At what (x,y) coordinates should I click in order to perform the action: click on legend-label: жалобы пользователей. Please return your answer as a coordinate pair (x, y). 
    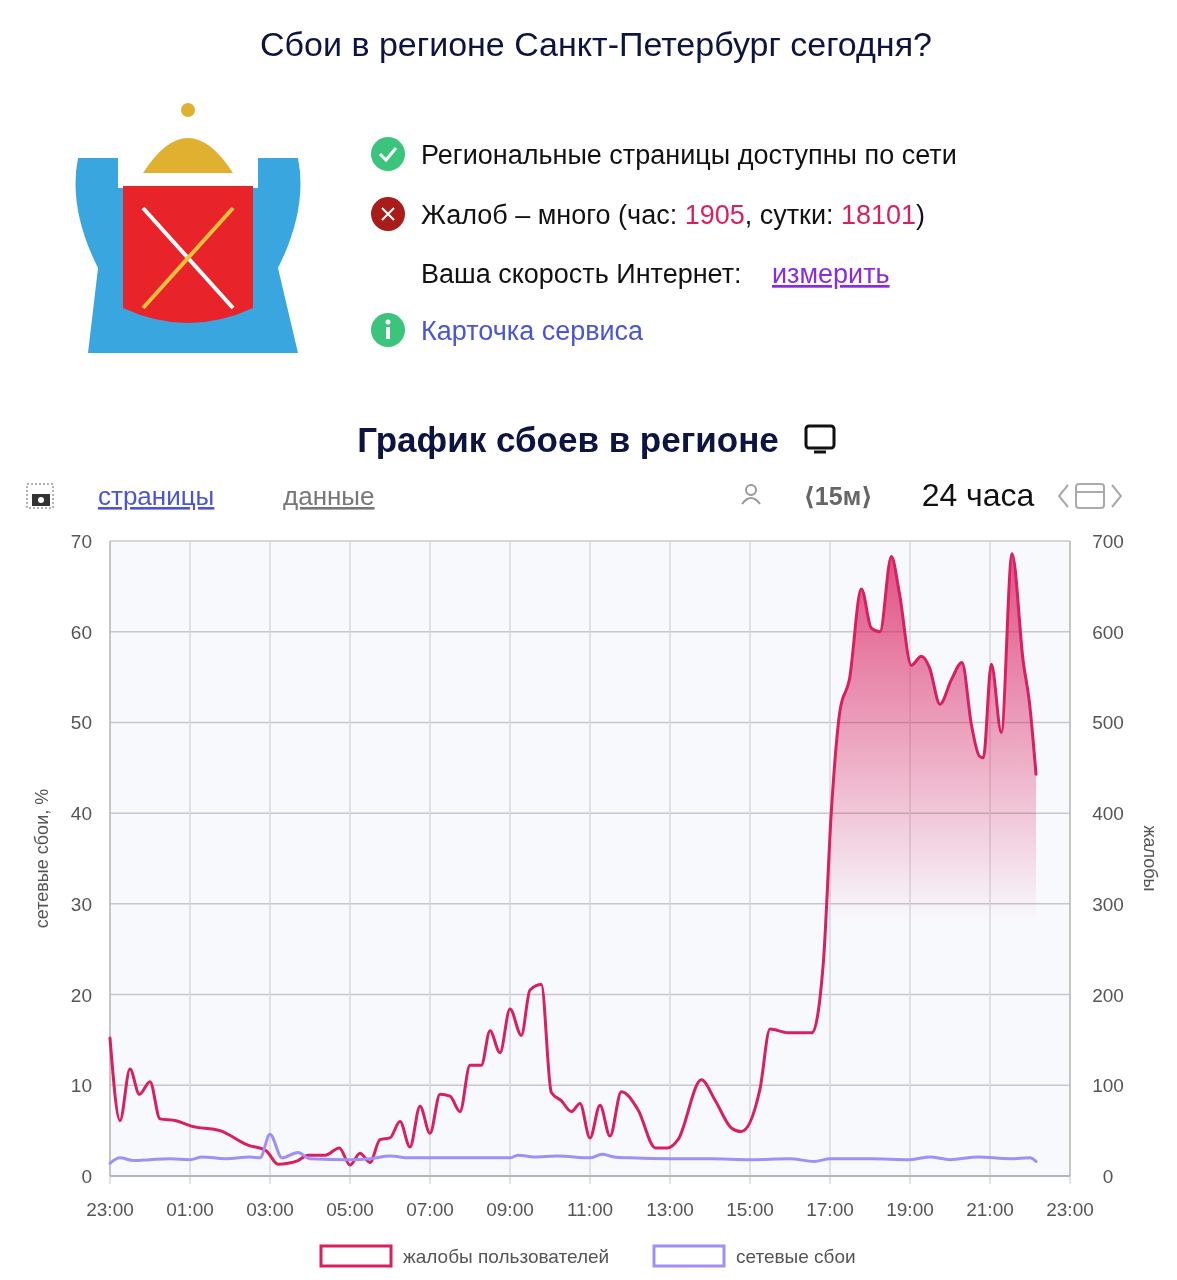
    Looking at the image, I should click on (506, 1256).